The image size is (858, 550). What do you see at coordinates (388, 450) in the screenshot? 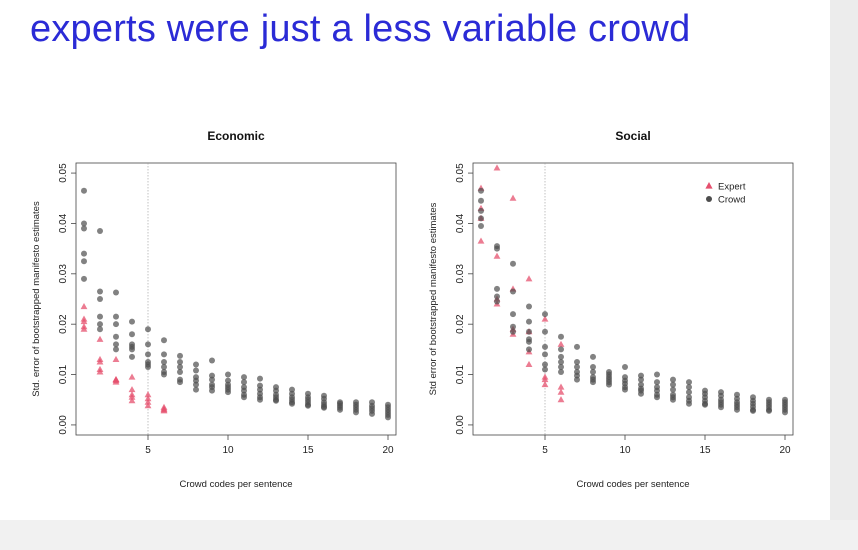
I see `x-tick-label: 20` at bounding box center [388, 450].